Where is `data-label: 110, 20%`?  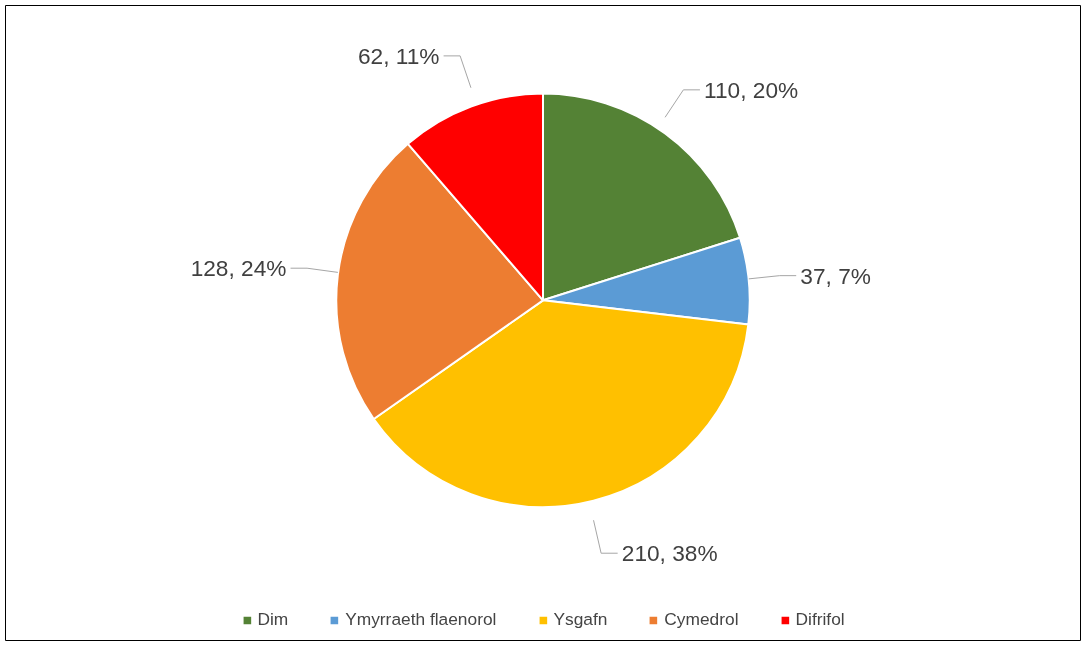 data-label: 110, 20% is located at coordinates (751, 89).